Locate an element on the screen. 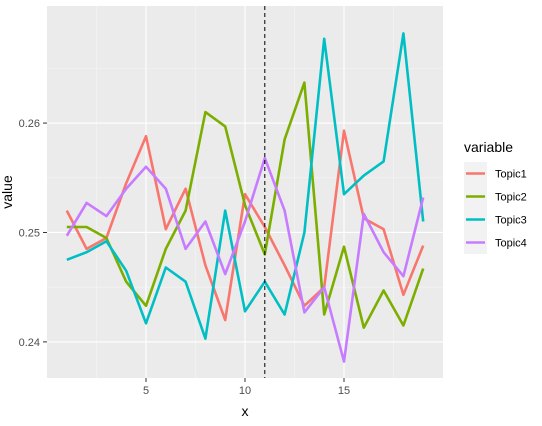 This screenshot has height=426, width=542. y-tick-label: 0.26 is located at coordinates (29, 124).